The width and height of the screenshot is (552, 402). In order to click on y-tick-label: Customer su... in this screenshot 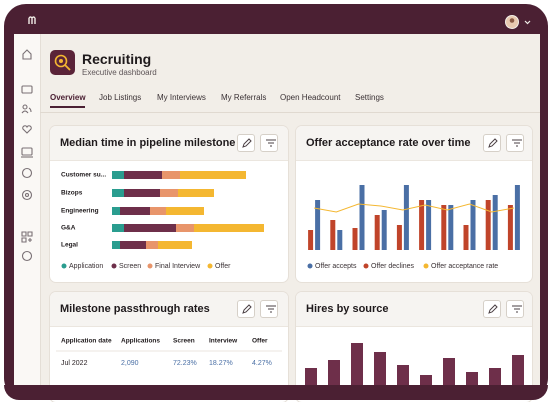, I will do `click(83, 175)`.